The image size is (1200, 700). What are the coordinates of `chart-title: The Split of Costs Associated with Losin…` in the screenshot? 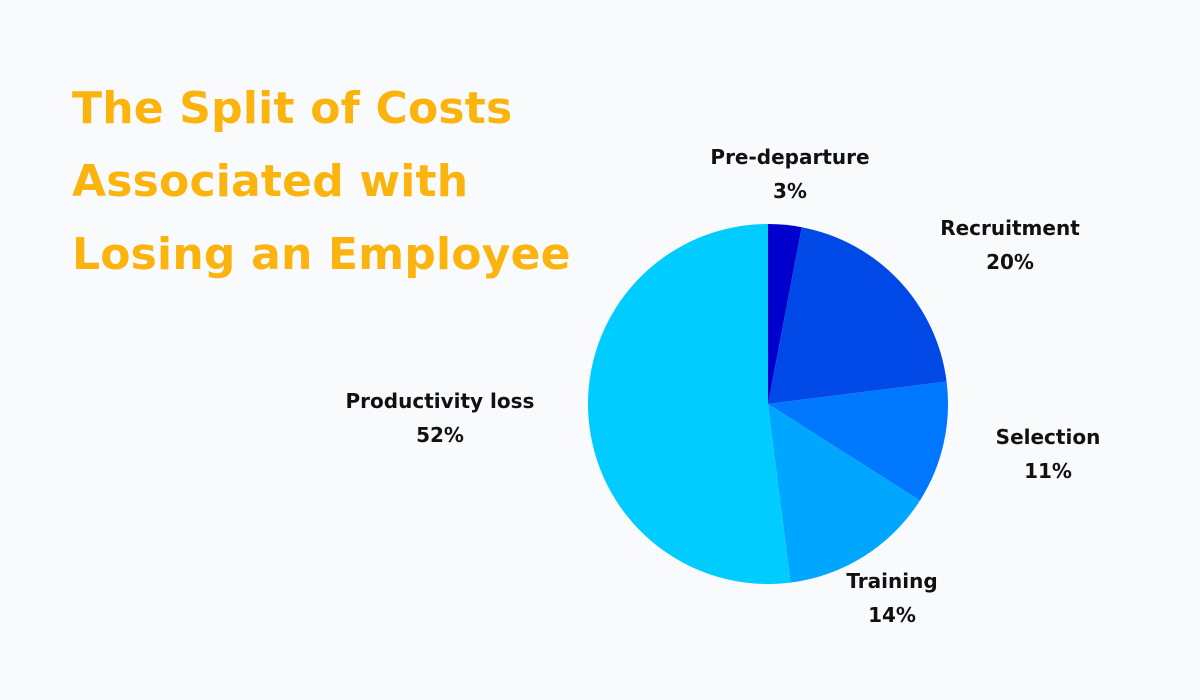 It's located at (342, 181).